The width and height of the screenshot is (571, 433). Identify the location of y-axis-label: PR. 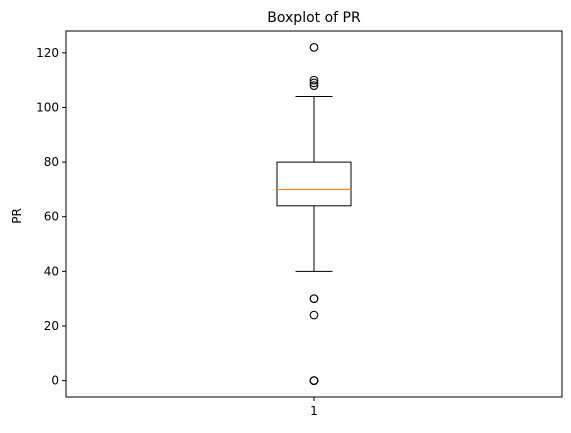
(17, 216).